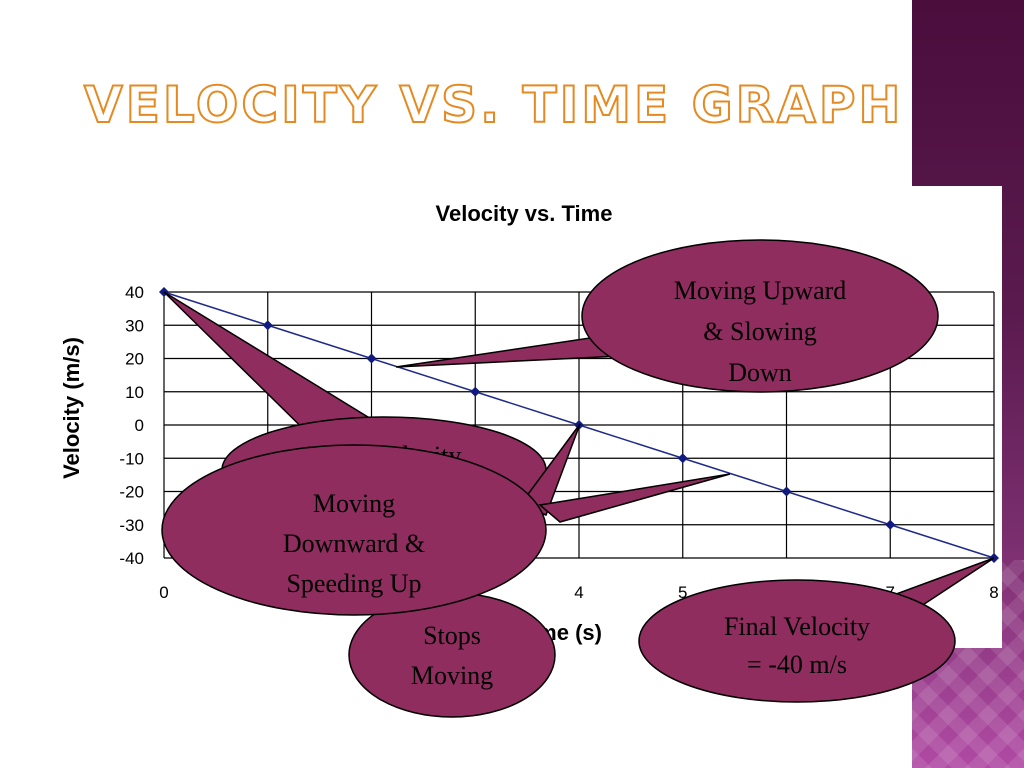  I want to click on x-tick-label: 5, so click(682, 592).